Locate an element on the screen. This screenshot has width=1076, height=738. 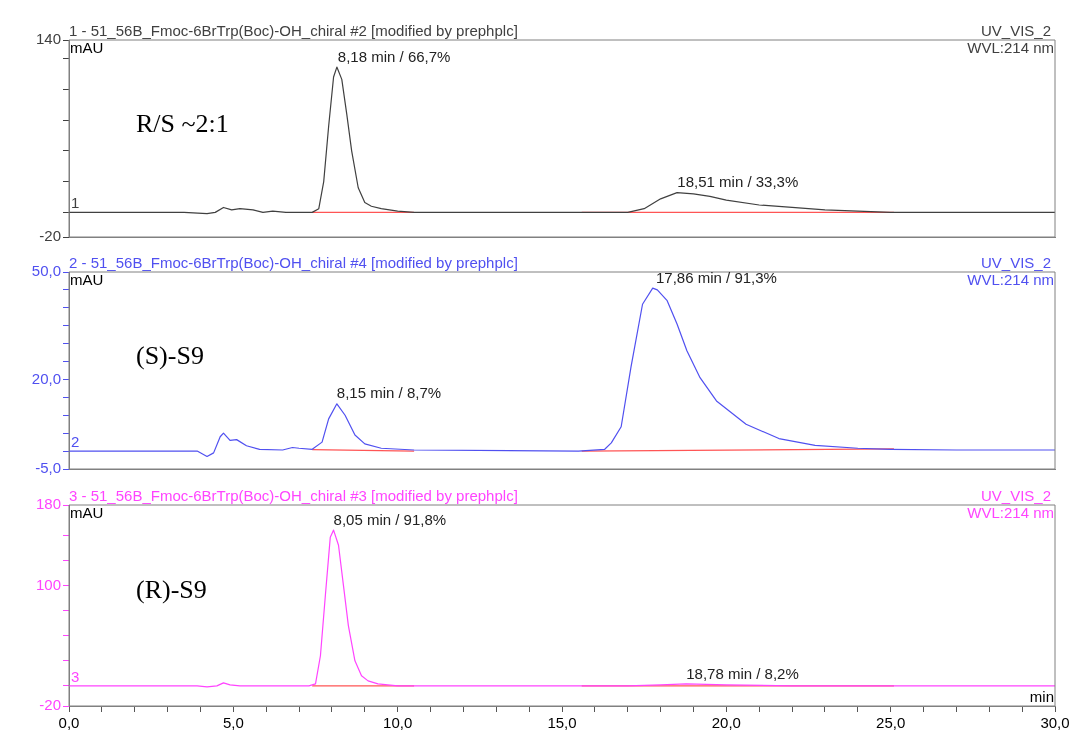
annotation: 1 is located at coordinates (75, 203).